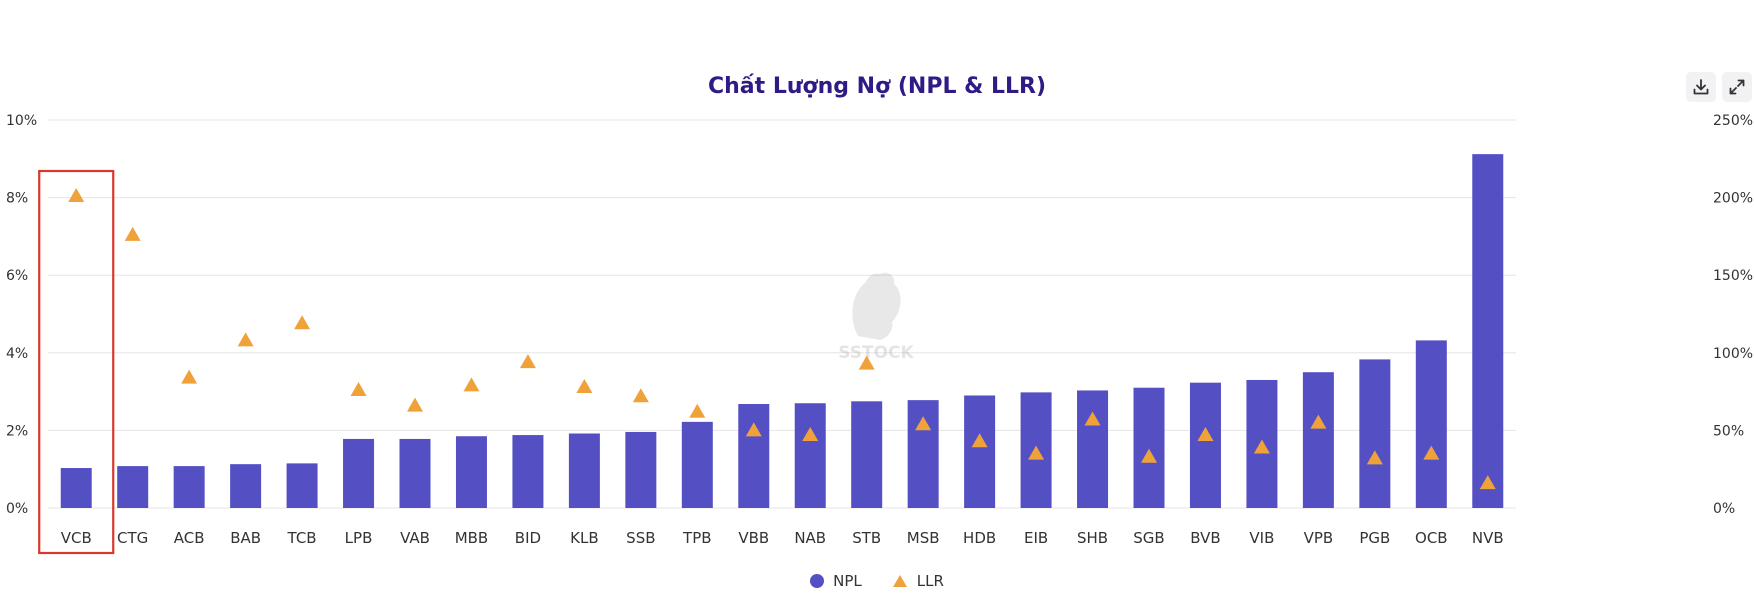  What do you see at coordinates (302, 538) in the screenshot?
I see `x-tick-label: TCB` at bounding box center [302, 538].